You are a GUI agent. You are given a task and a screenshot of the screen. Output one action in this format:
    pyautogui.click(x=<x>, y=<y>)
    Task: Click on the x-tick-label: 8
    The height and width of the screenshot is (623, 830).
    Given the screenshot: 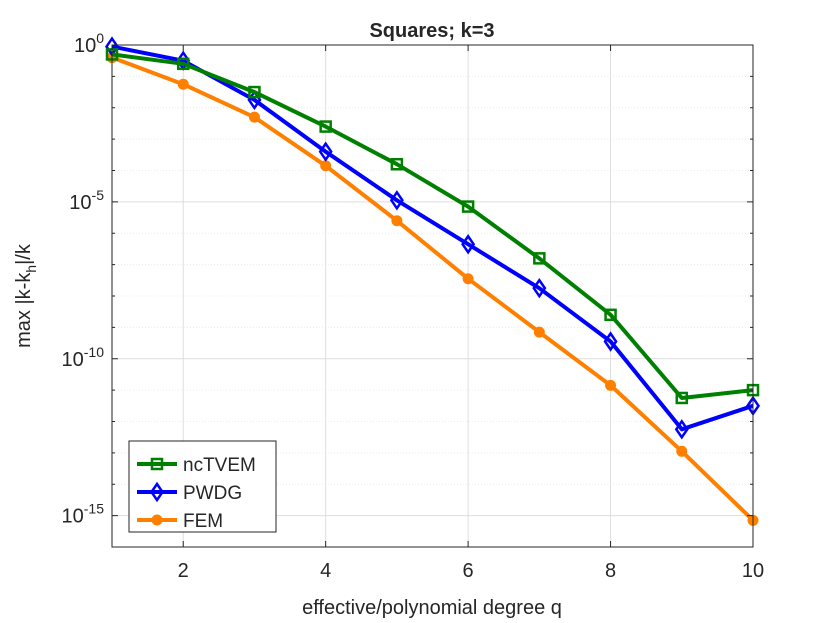 What is the action you would take?
    pyautogui.click(x=610, y=571)
    